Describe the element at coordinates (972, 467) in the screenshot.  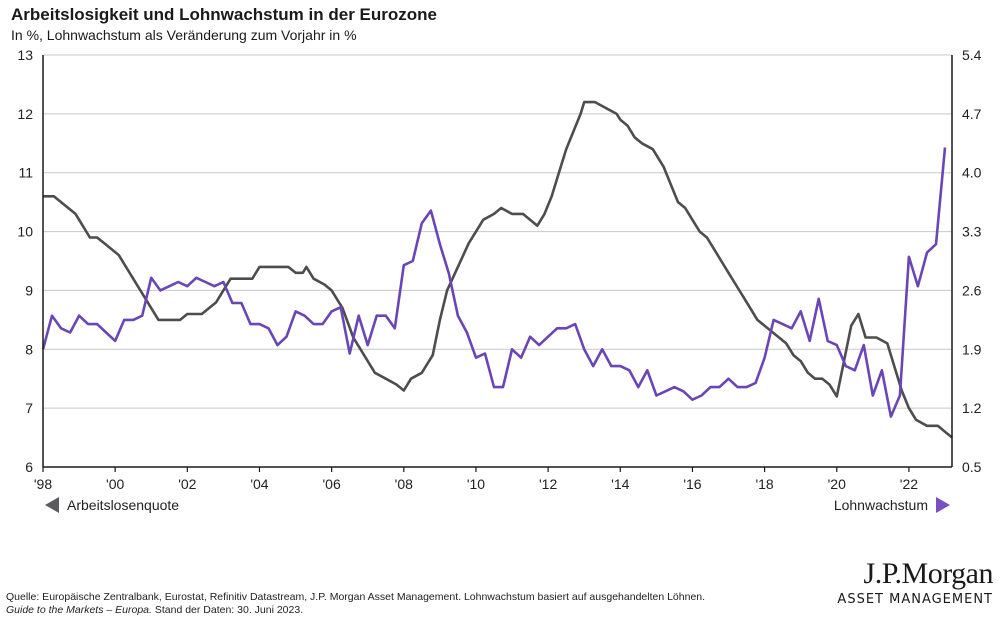
I see `right-tick-label: 0.5` at that location.